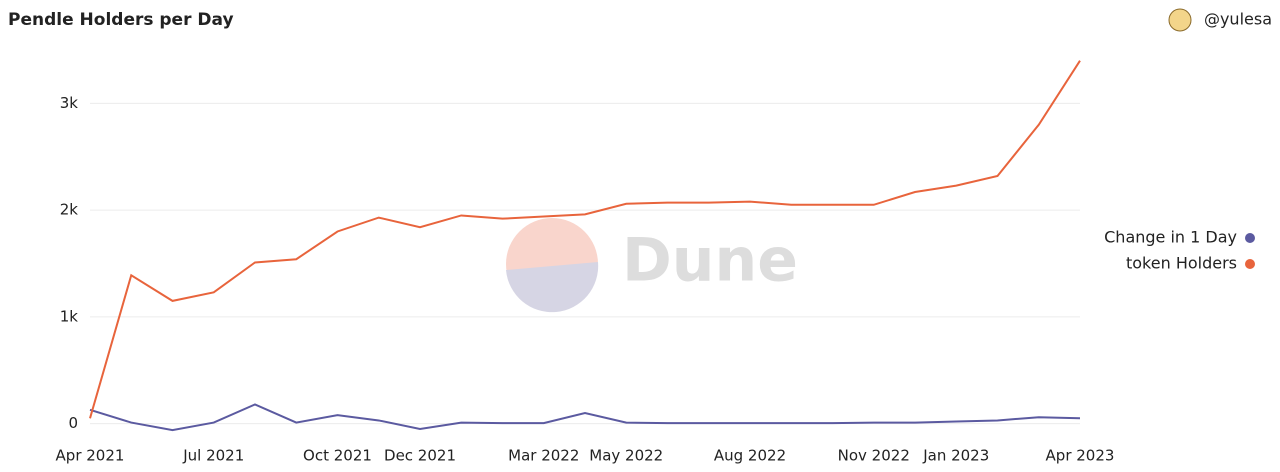 This screenshot has width=1280, height=472. Describe the element at coordinates (750, 456) in the screenshot. I see `x-tick-label: Aug 2022` at that location.